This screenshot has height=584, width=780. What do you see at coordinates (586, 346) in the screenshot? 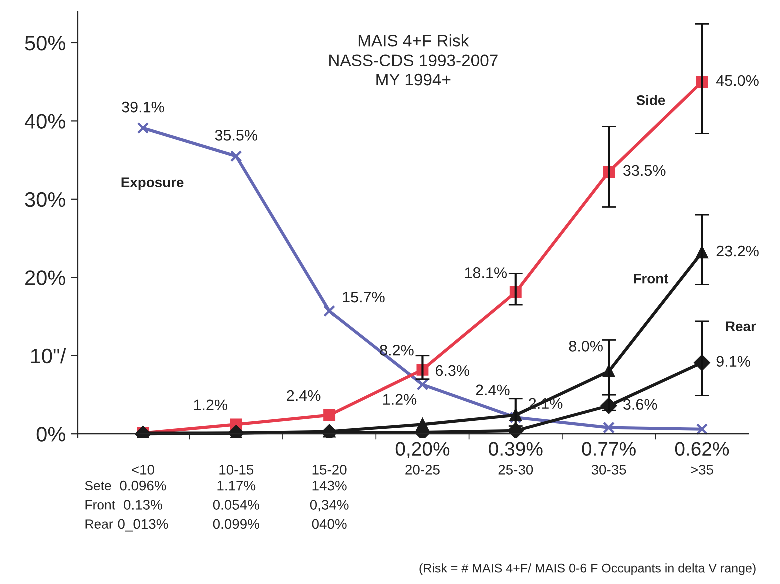
I see `data-label: 8.0%` at bounding box center [586, 346].